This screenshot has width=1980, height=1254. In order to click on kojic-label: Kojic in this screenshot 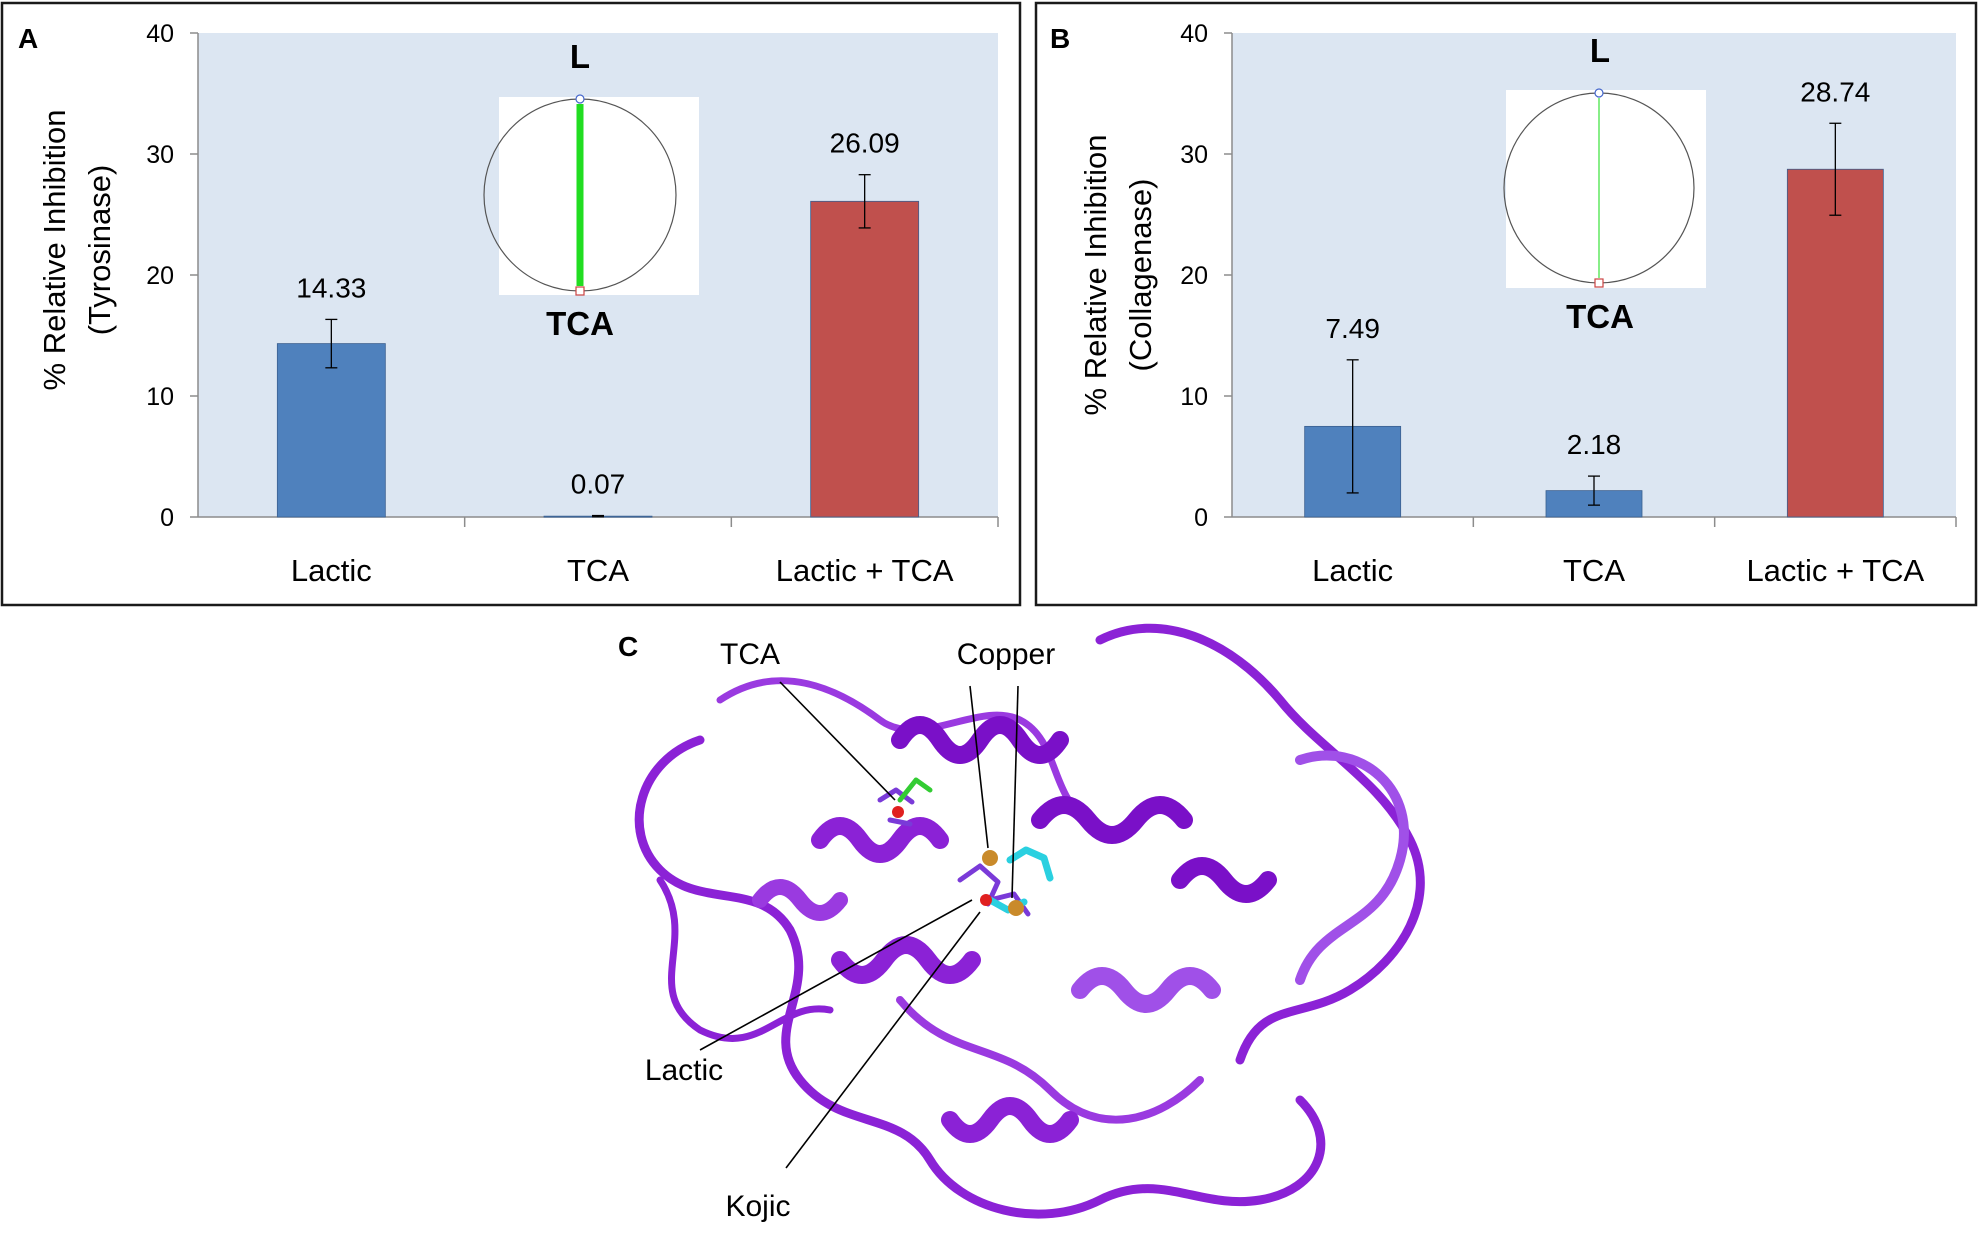, I will do `click(757, 1206)`.